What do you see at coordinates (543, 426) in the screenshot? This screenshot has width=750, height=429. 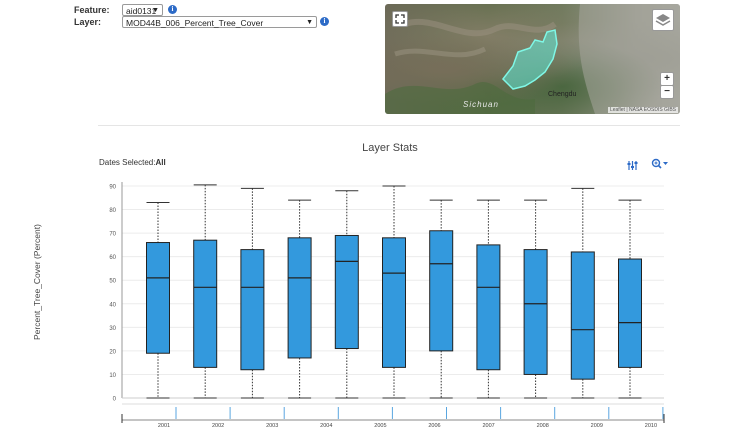 I see `navigator-year-label: 2008` at bounding box center [543, 426].